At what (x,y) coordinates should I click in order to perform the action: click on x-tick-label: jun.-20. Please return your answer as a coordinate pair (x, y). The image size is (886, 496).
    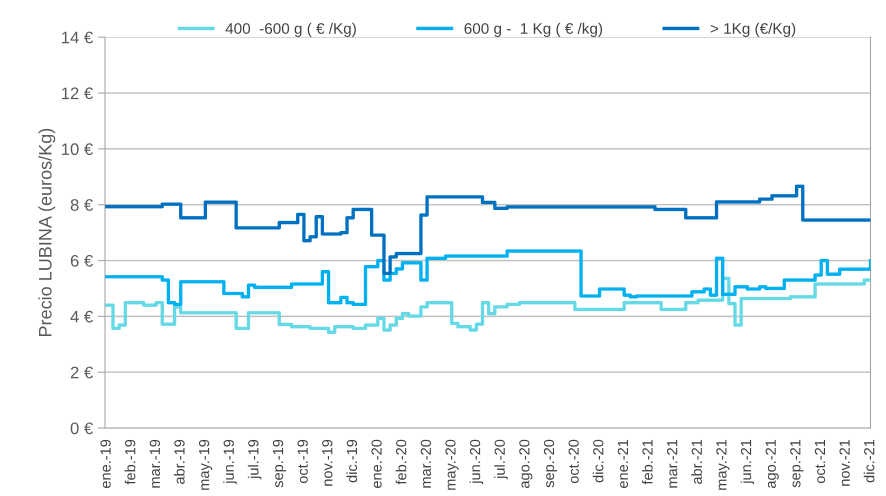
    Looking at the image, I should click on (477, 462).